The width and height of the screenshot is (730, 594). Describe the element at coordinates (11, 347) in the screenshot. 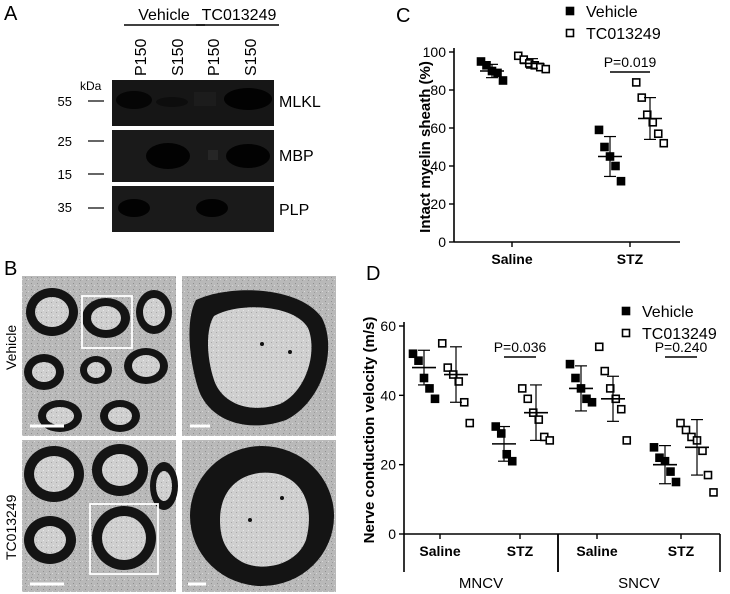

I see `row-label-vehicle: Vehicle` at that location.